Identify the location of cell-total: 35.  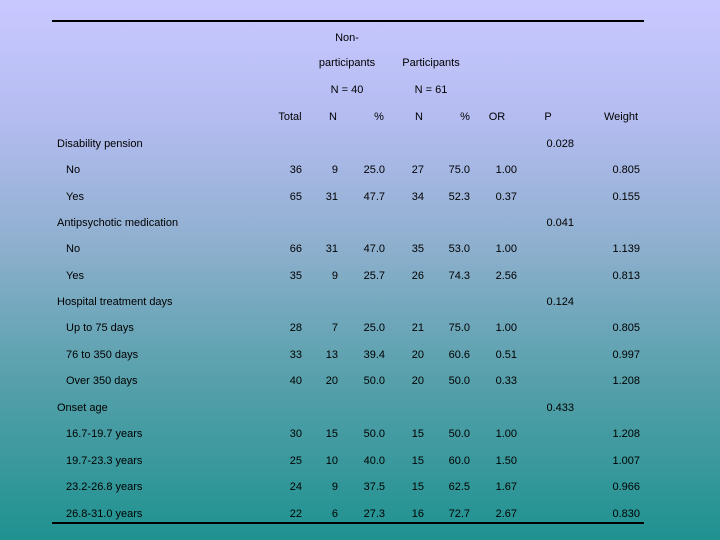
(295, 275).